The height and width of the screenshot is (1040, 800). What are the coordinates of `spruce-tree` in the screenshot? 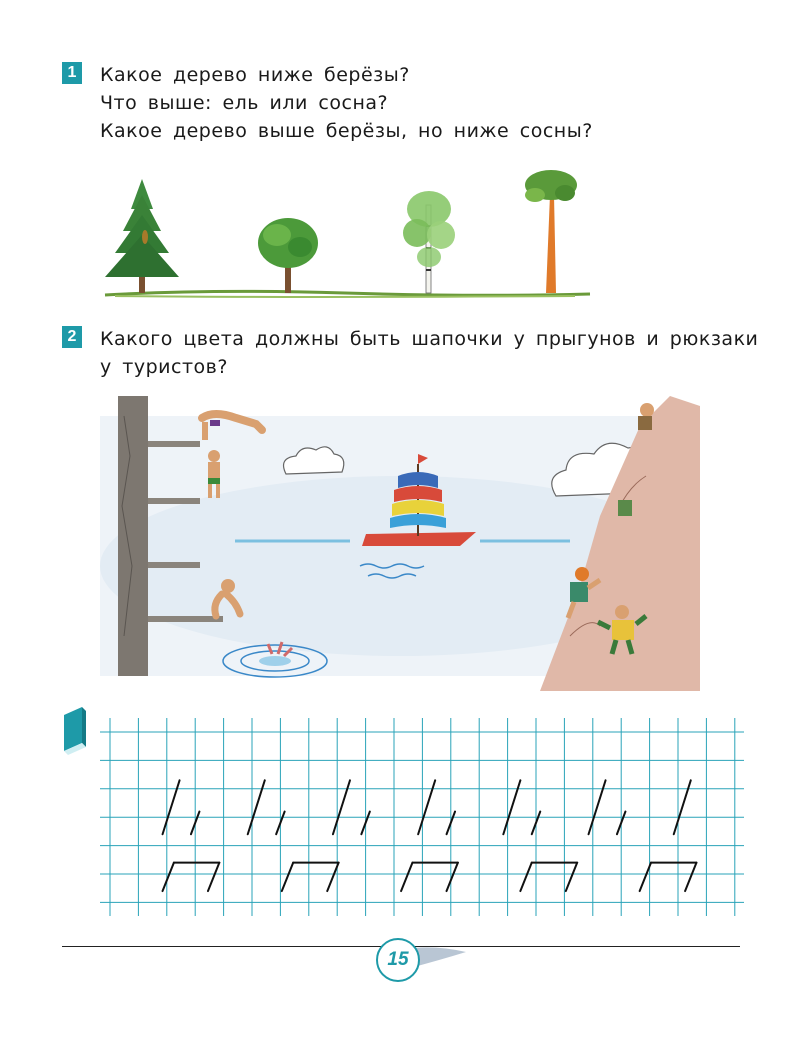 It's located at (142, 236).